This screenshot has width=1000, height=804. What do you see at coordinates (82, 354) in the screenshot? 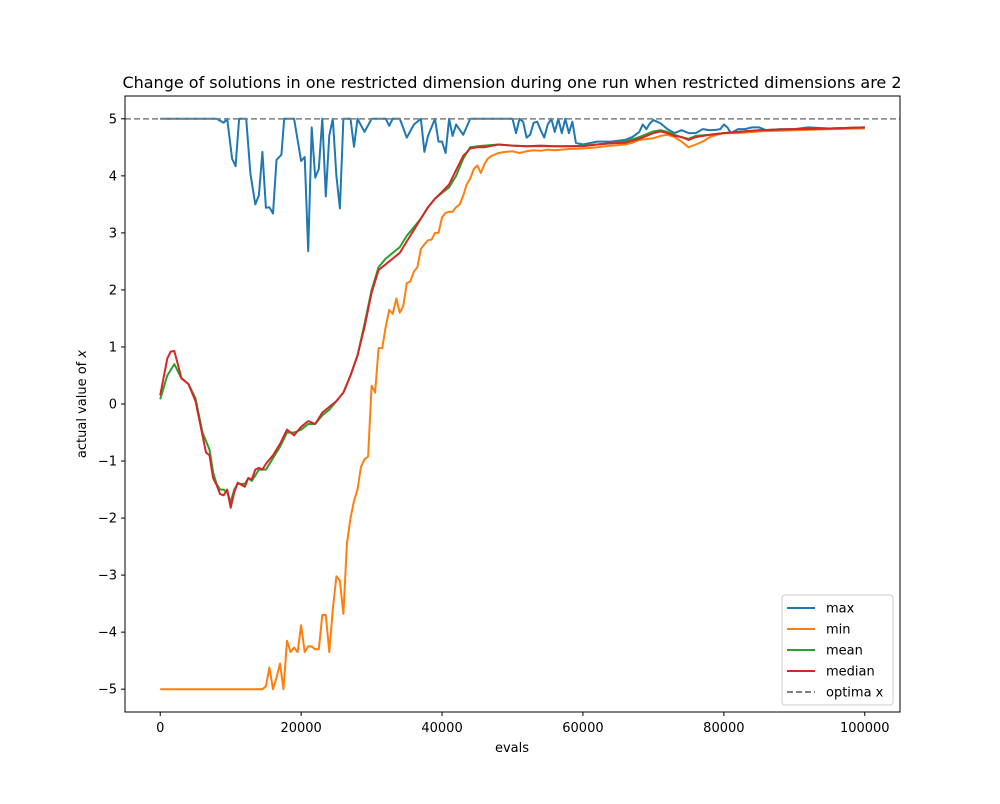
I see `y-axis-label-variable: x` at bounding box center [82, 354].